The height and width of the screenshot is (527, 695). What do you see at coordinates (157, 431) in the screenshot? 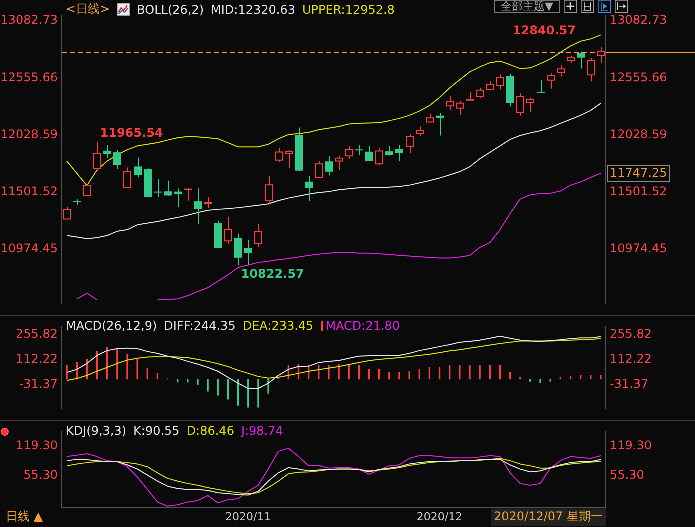
I see `text: K:90.55` at bounding box center [157, 431].